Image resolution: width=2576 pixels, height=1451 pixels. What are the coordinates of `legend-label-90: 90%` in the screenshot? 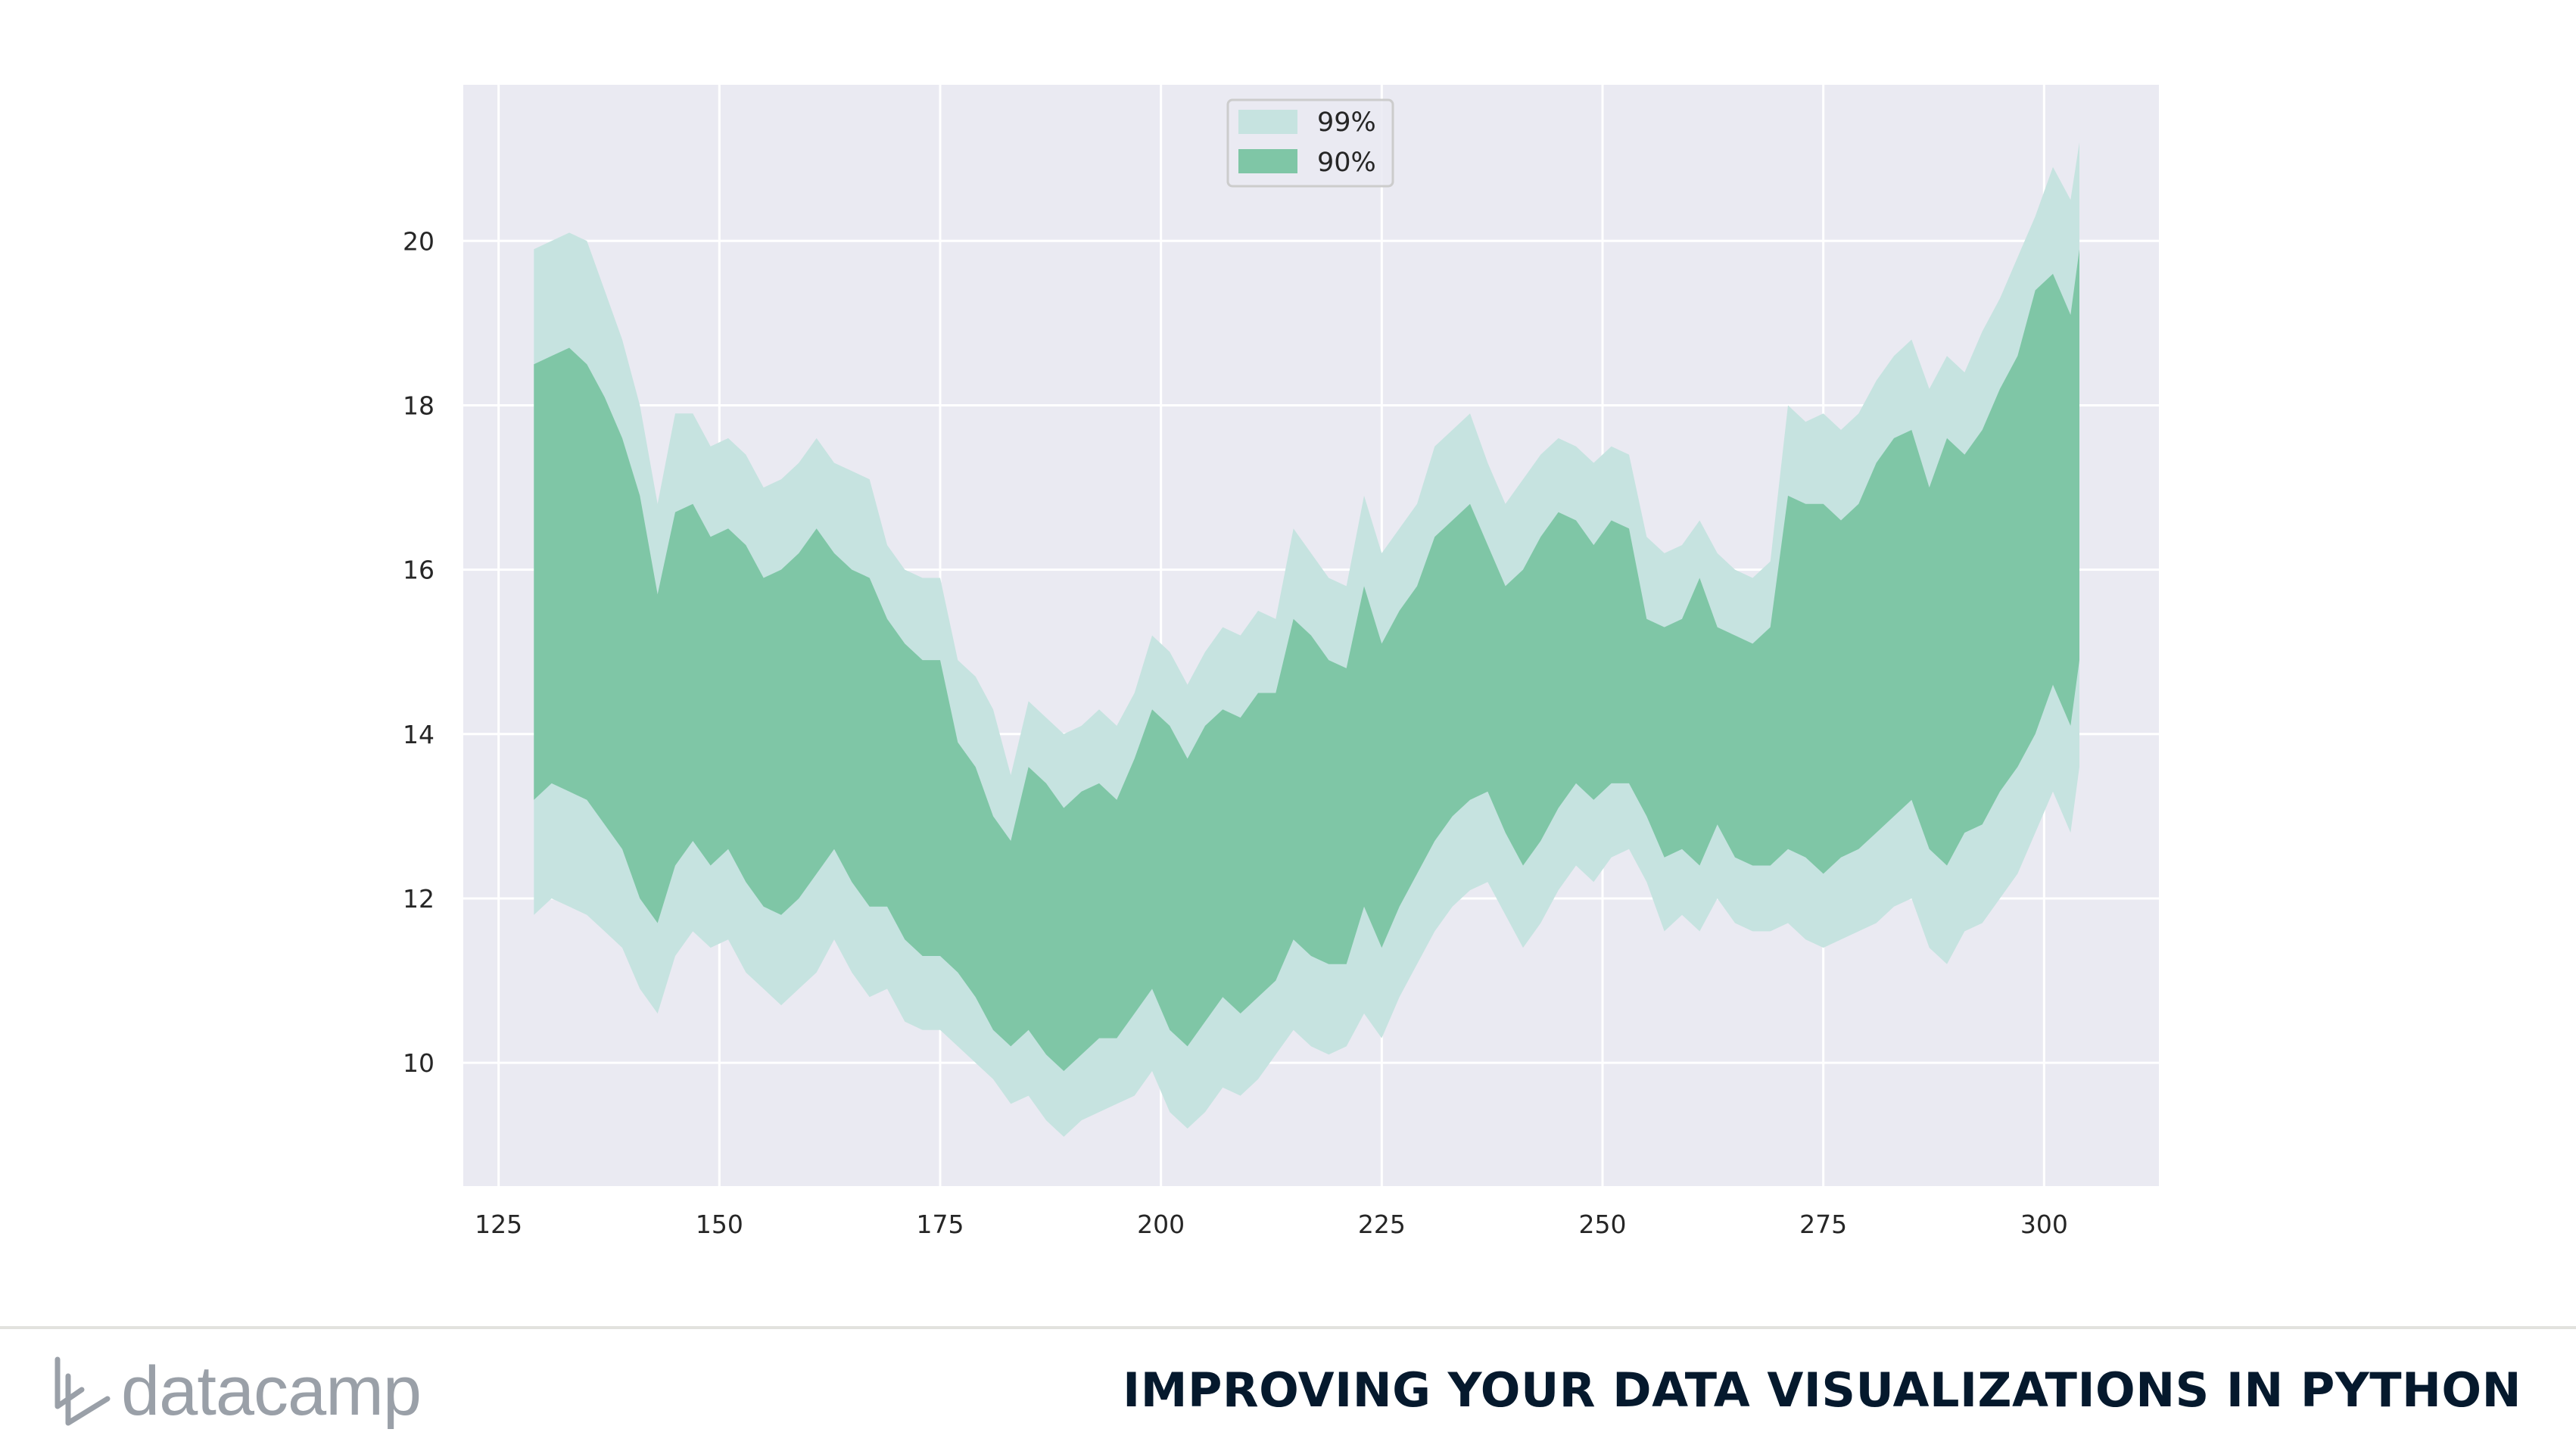 It's located at (1346, 163).